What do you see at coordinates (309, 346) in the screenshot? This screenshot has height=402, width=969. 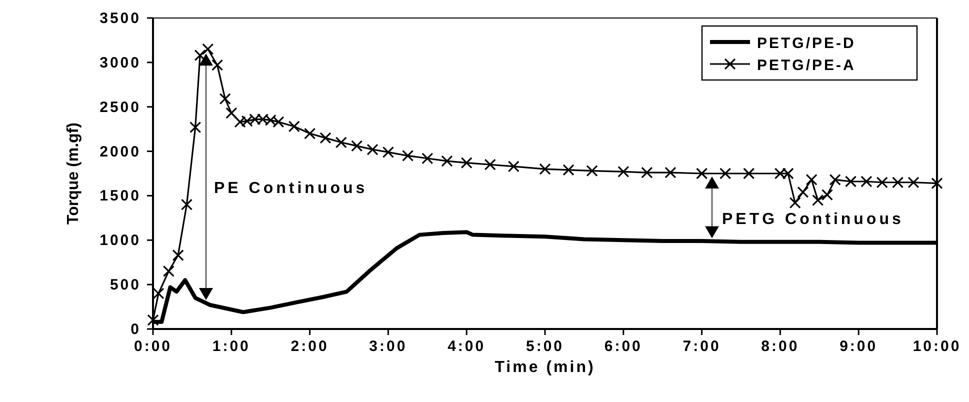 I see `x-tick-label: 2:00` at bounding box center [309, 346].